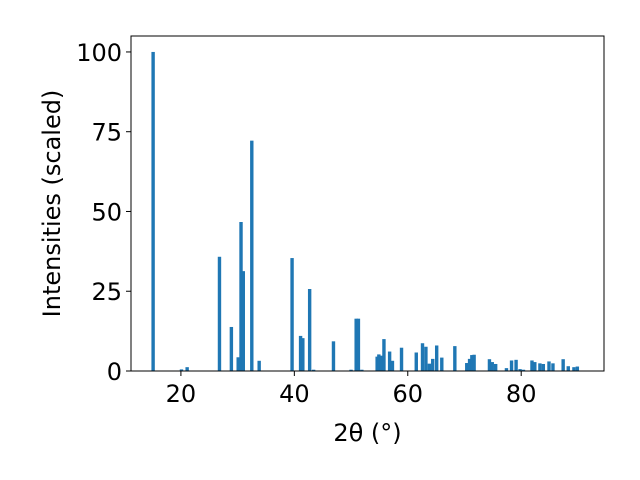  What do you see at coordinates (367, 433) in the screenshot?
I see `x-axis-label: 2θ (°)` at bounding box center [367, 433].